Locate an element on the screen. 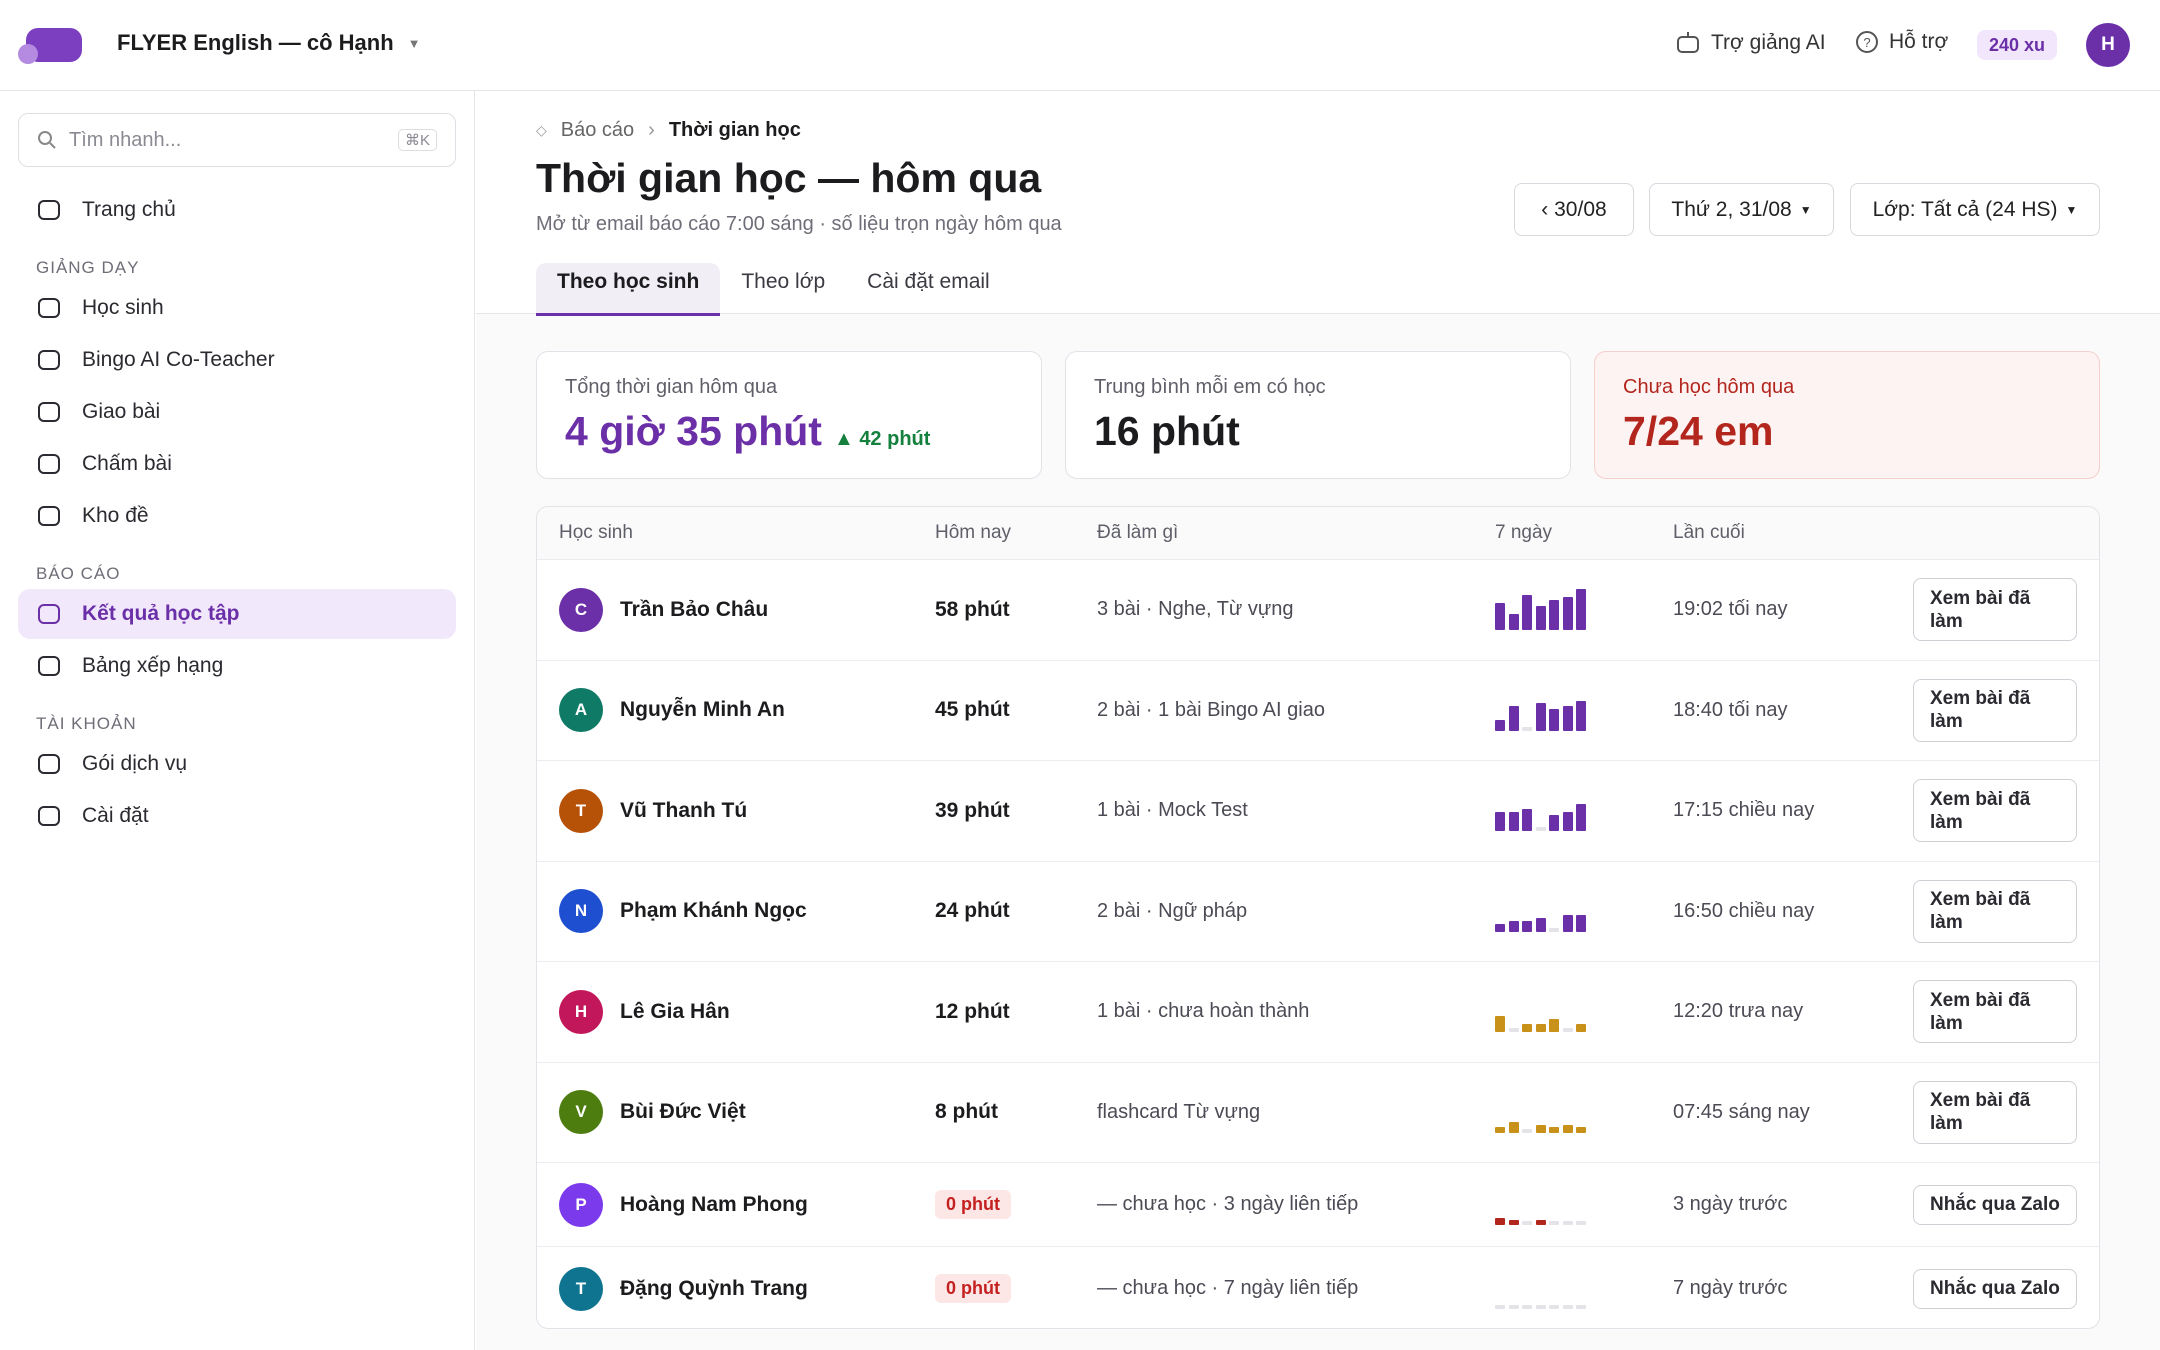 This screenshot has width=2160, height=1350. ai-label: Trợ giảng AI is located at coordinates (1768, 42).